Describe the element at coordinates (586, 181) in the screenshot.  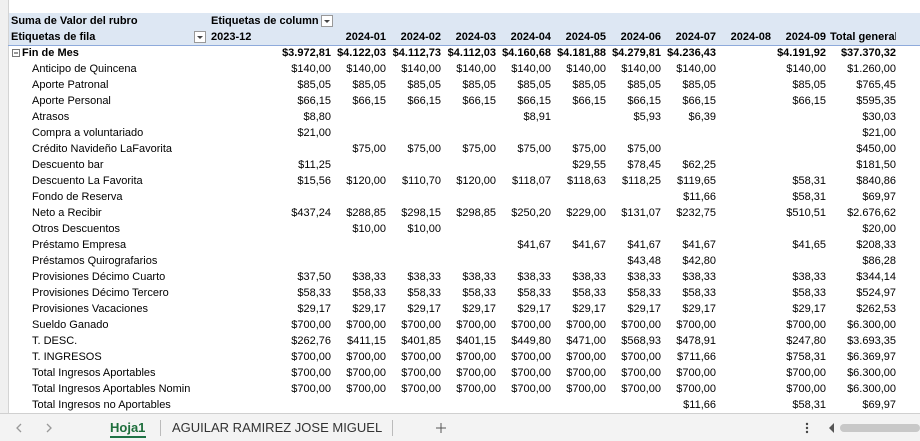
I see `cell-value: $118,63` at that location.